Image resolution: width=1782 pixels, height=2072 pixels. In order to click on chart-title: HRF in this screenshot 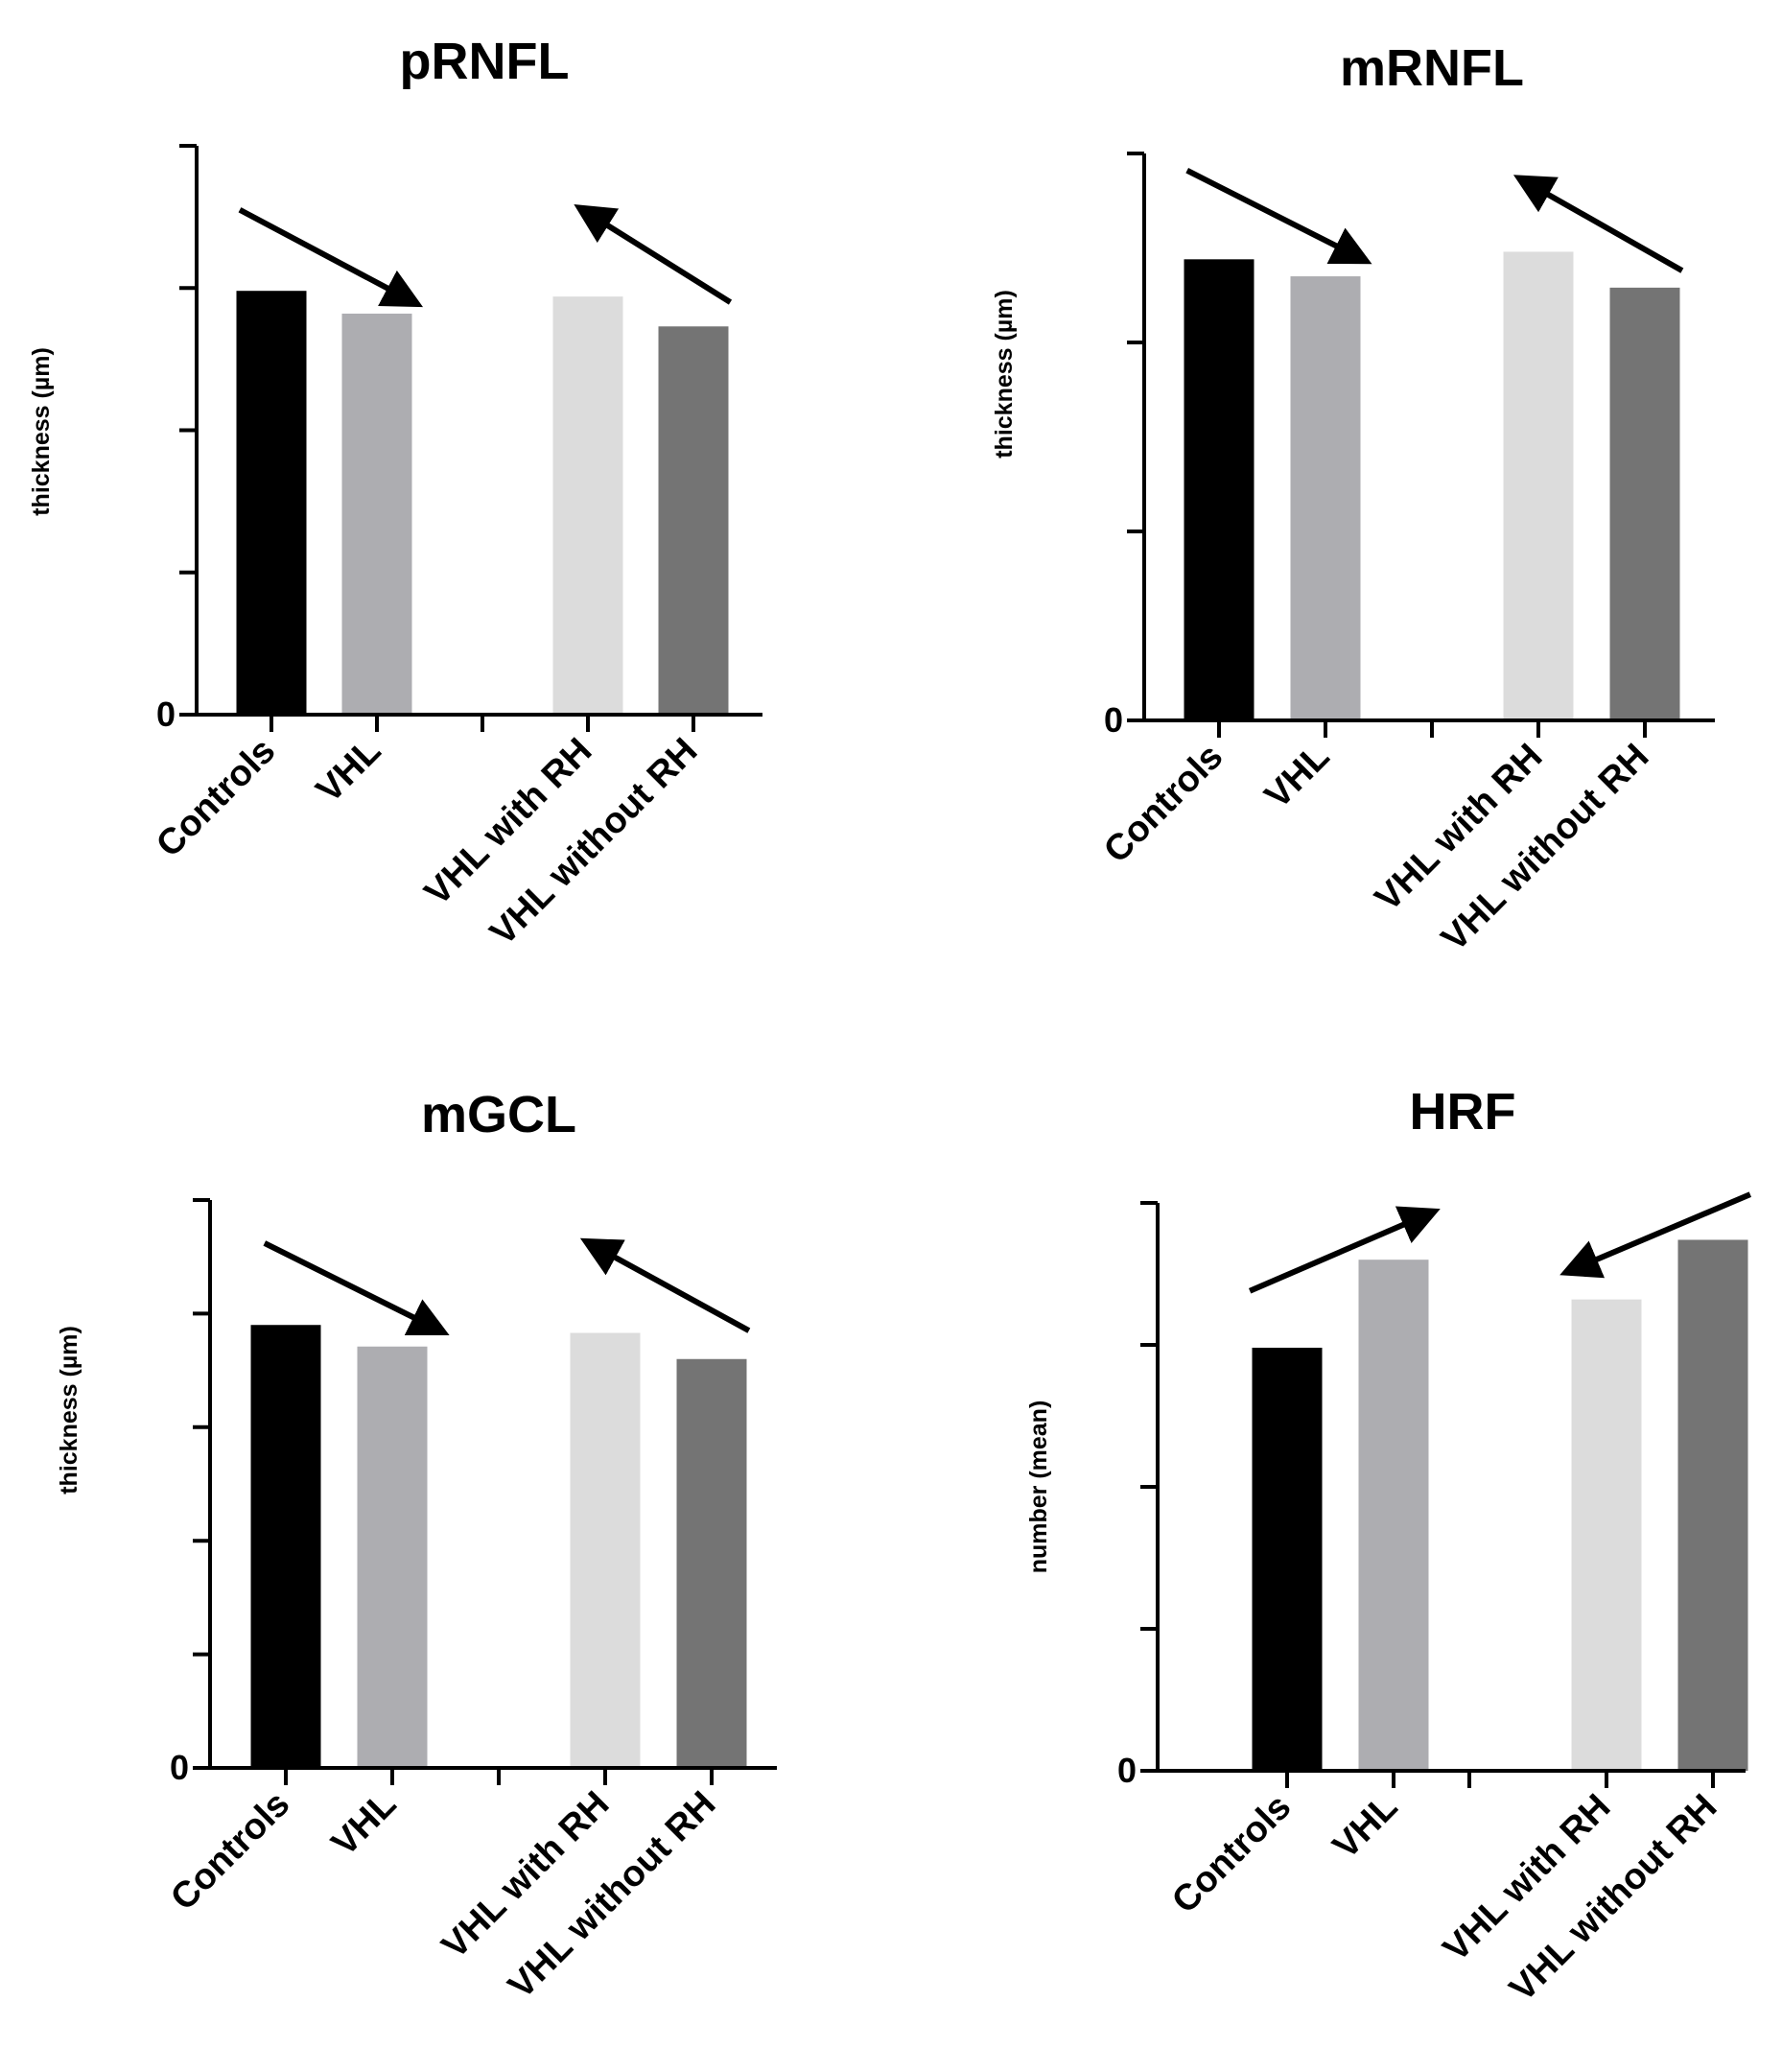, I will do `click(1463, 1112)`.